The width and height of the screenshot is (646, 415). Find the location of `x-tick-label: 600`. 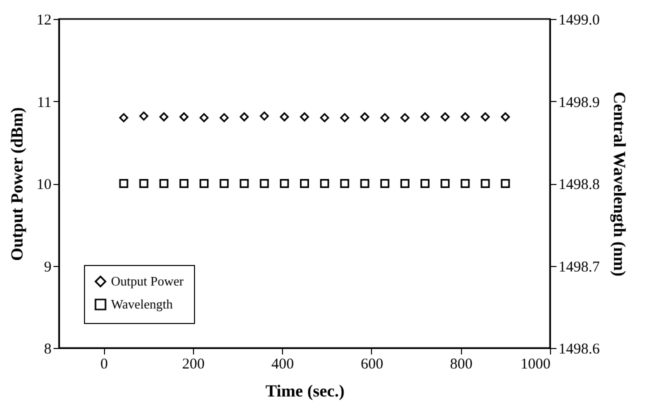

x-tick-label: 600 is located at coordinates (372, 364).